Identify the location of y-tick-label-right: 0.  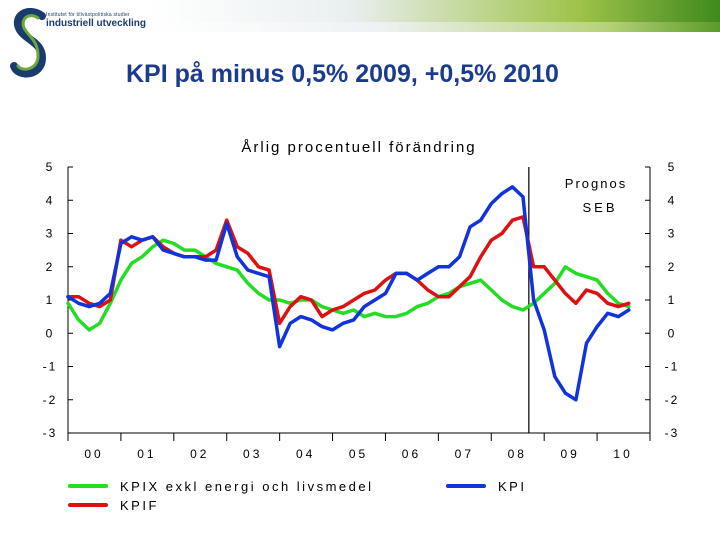
(672, 333).